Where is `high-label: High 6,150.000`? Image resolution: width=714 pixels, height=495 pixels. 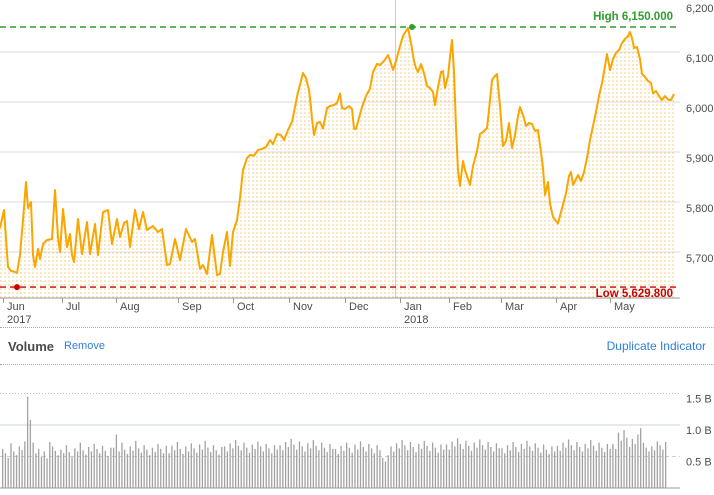
high-label: High 6,150.000 is located at coordinates (633, 17).